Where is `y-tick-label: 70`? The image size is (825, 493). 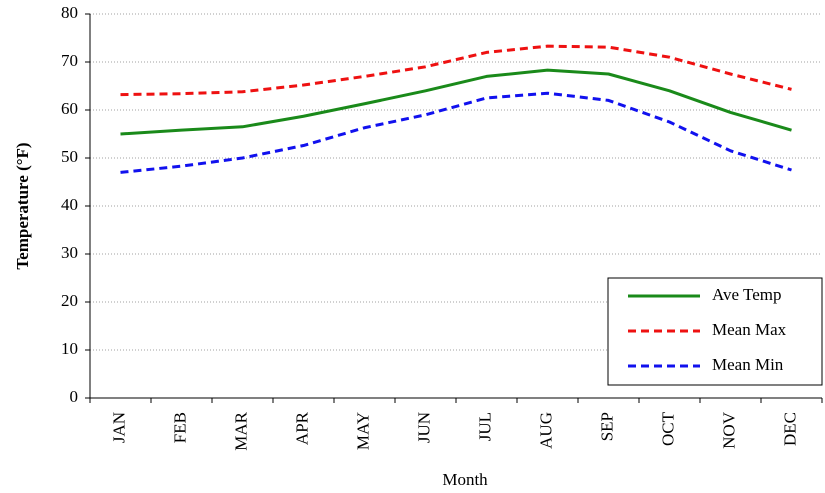 y-tick-label: 70 is located at coordinates (69, 60).